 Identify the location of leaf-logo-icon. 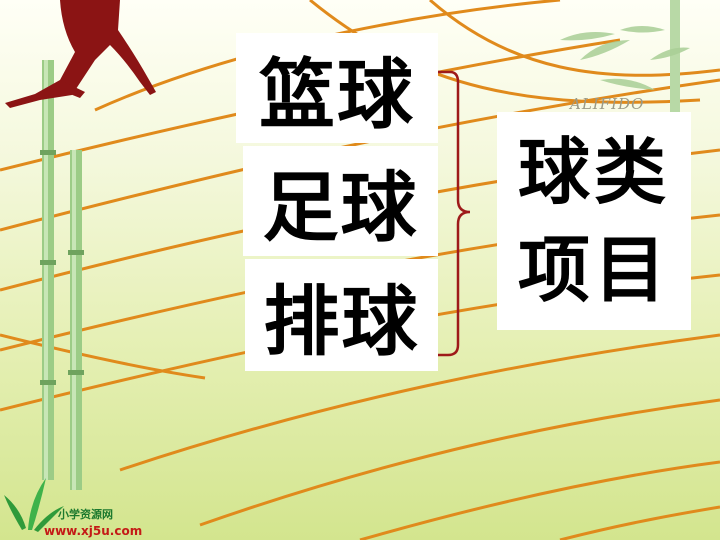
(34, 505).